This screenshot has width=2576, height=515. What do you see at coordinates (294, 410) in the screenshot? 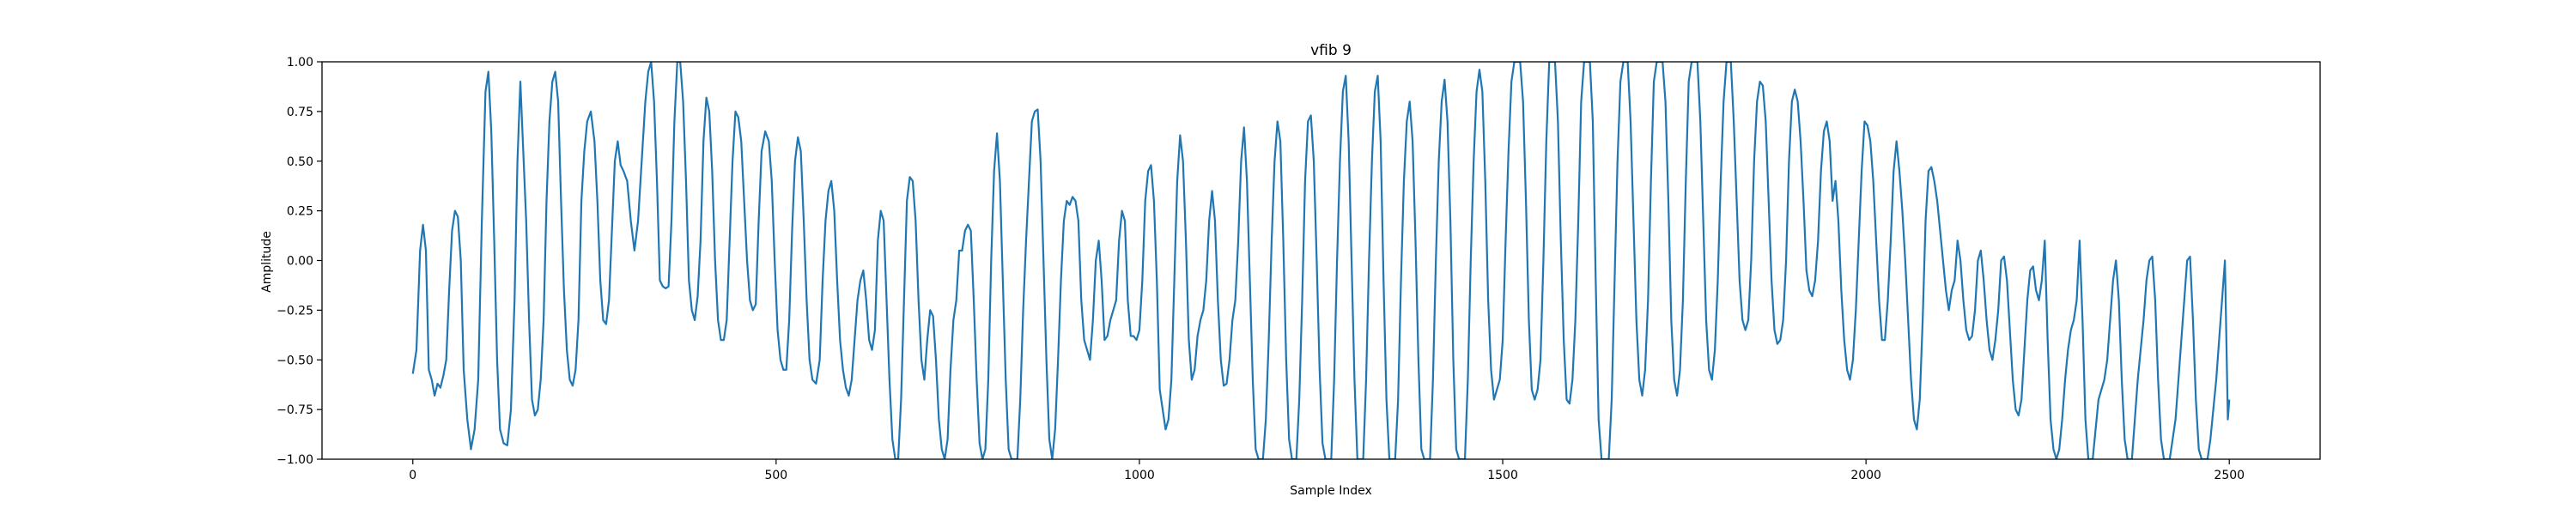
I see `y-tick-label: −0.75` at bounding box center [294, 410].